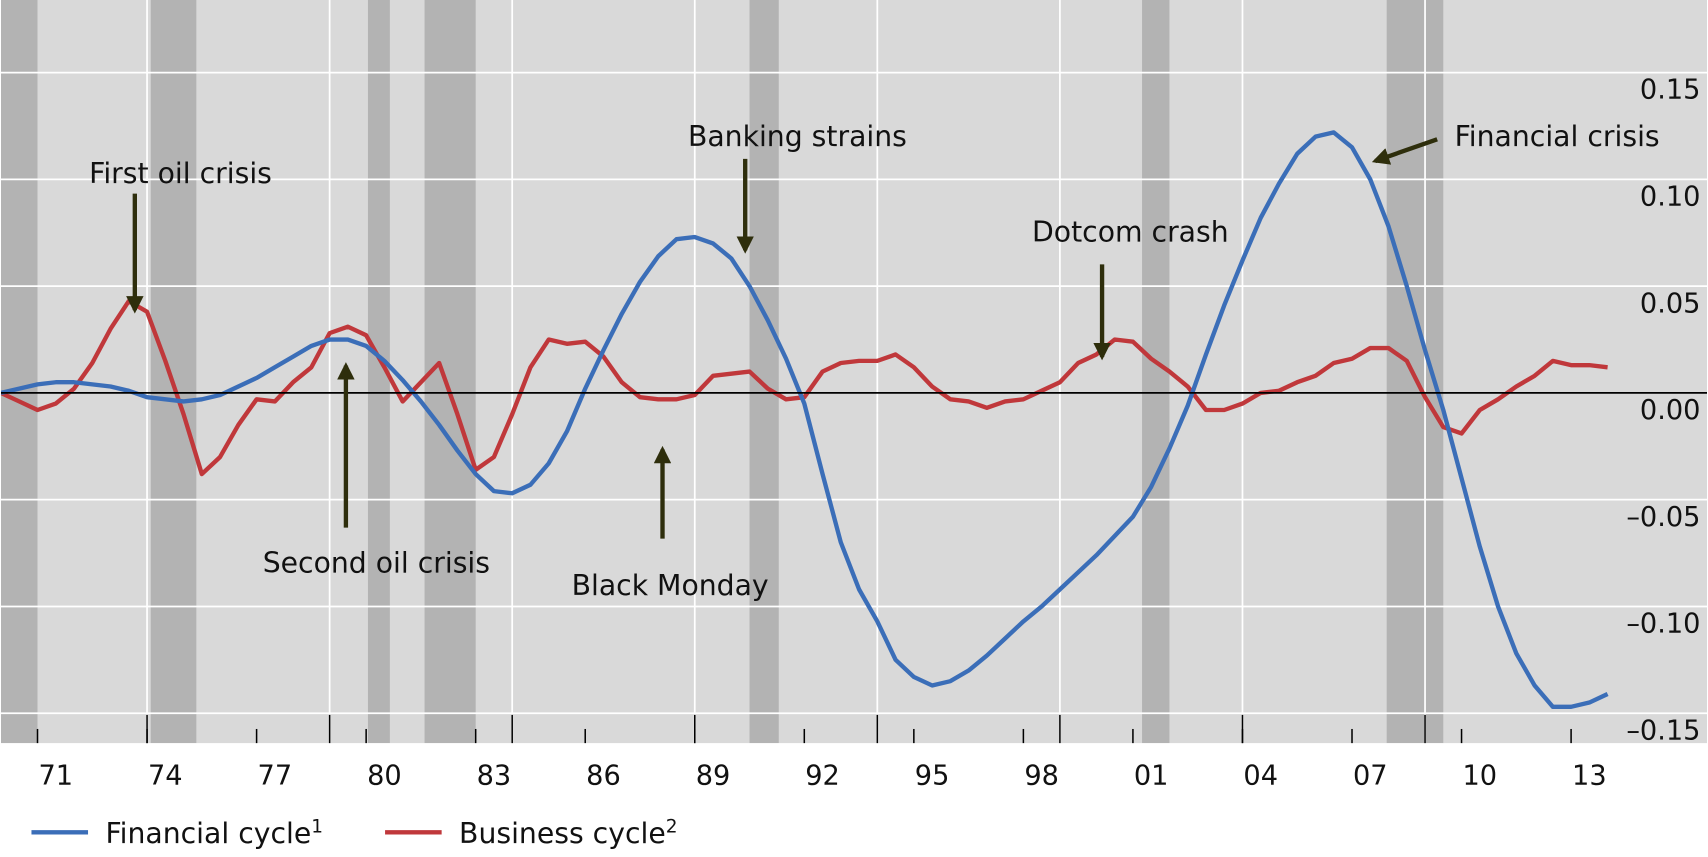 The height and width of the screenshot is (857, 1708). I want to click on x-tick-label: 07, so click(1370, 775).